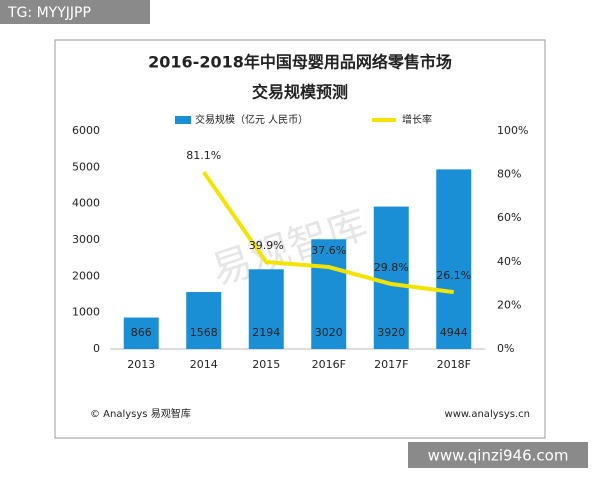  Describe the element at coordinates (300, 92) in the screenshot. I see `chart-subtitle: 交易规模预测` at that location.